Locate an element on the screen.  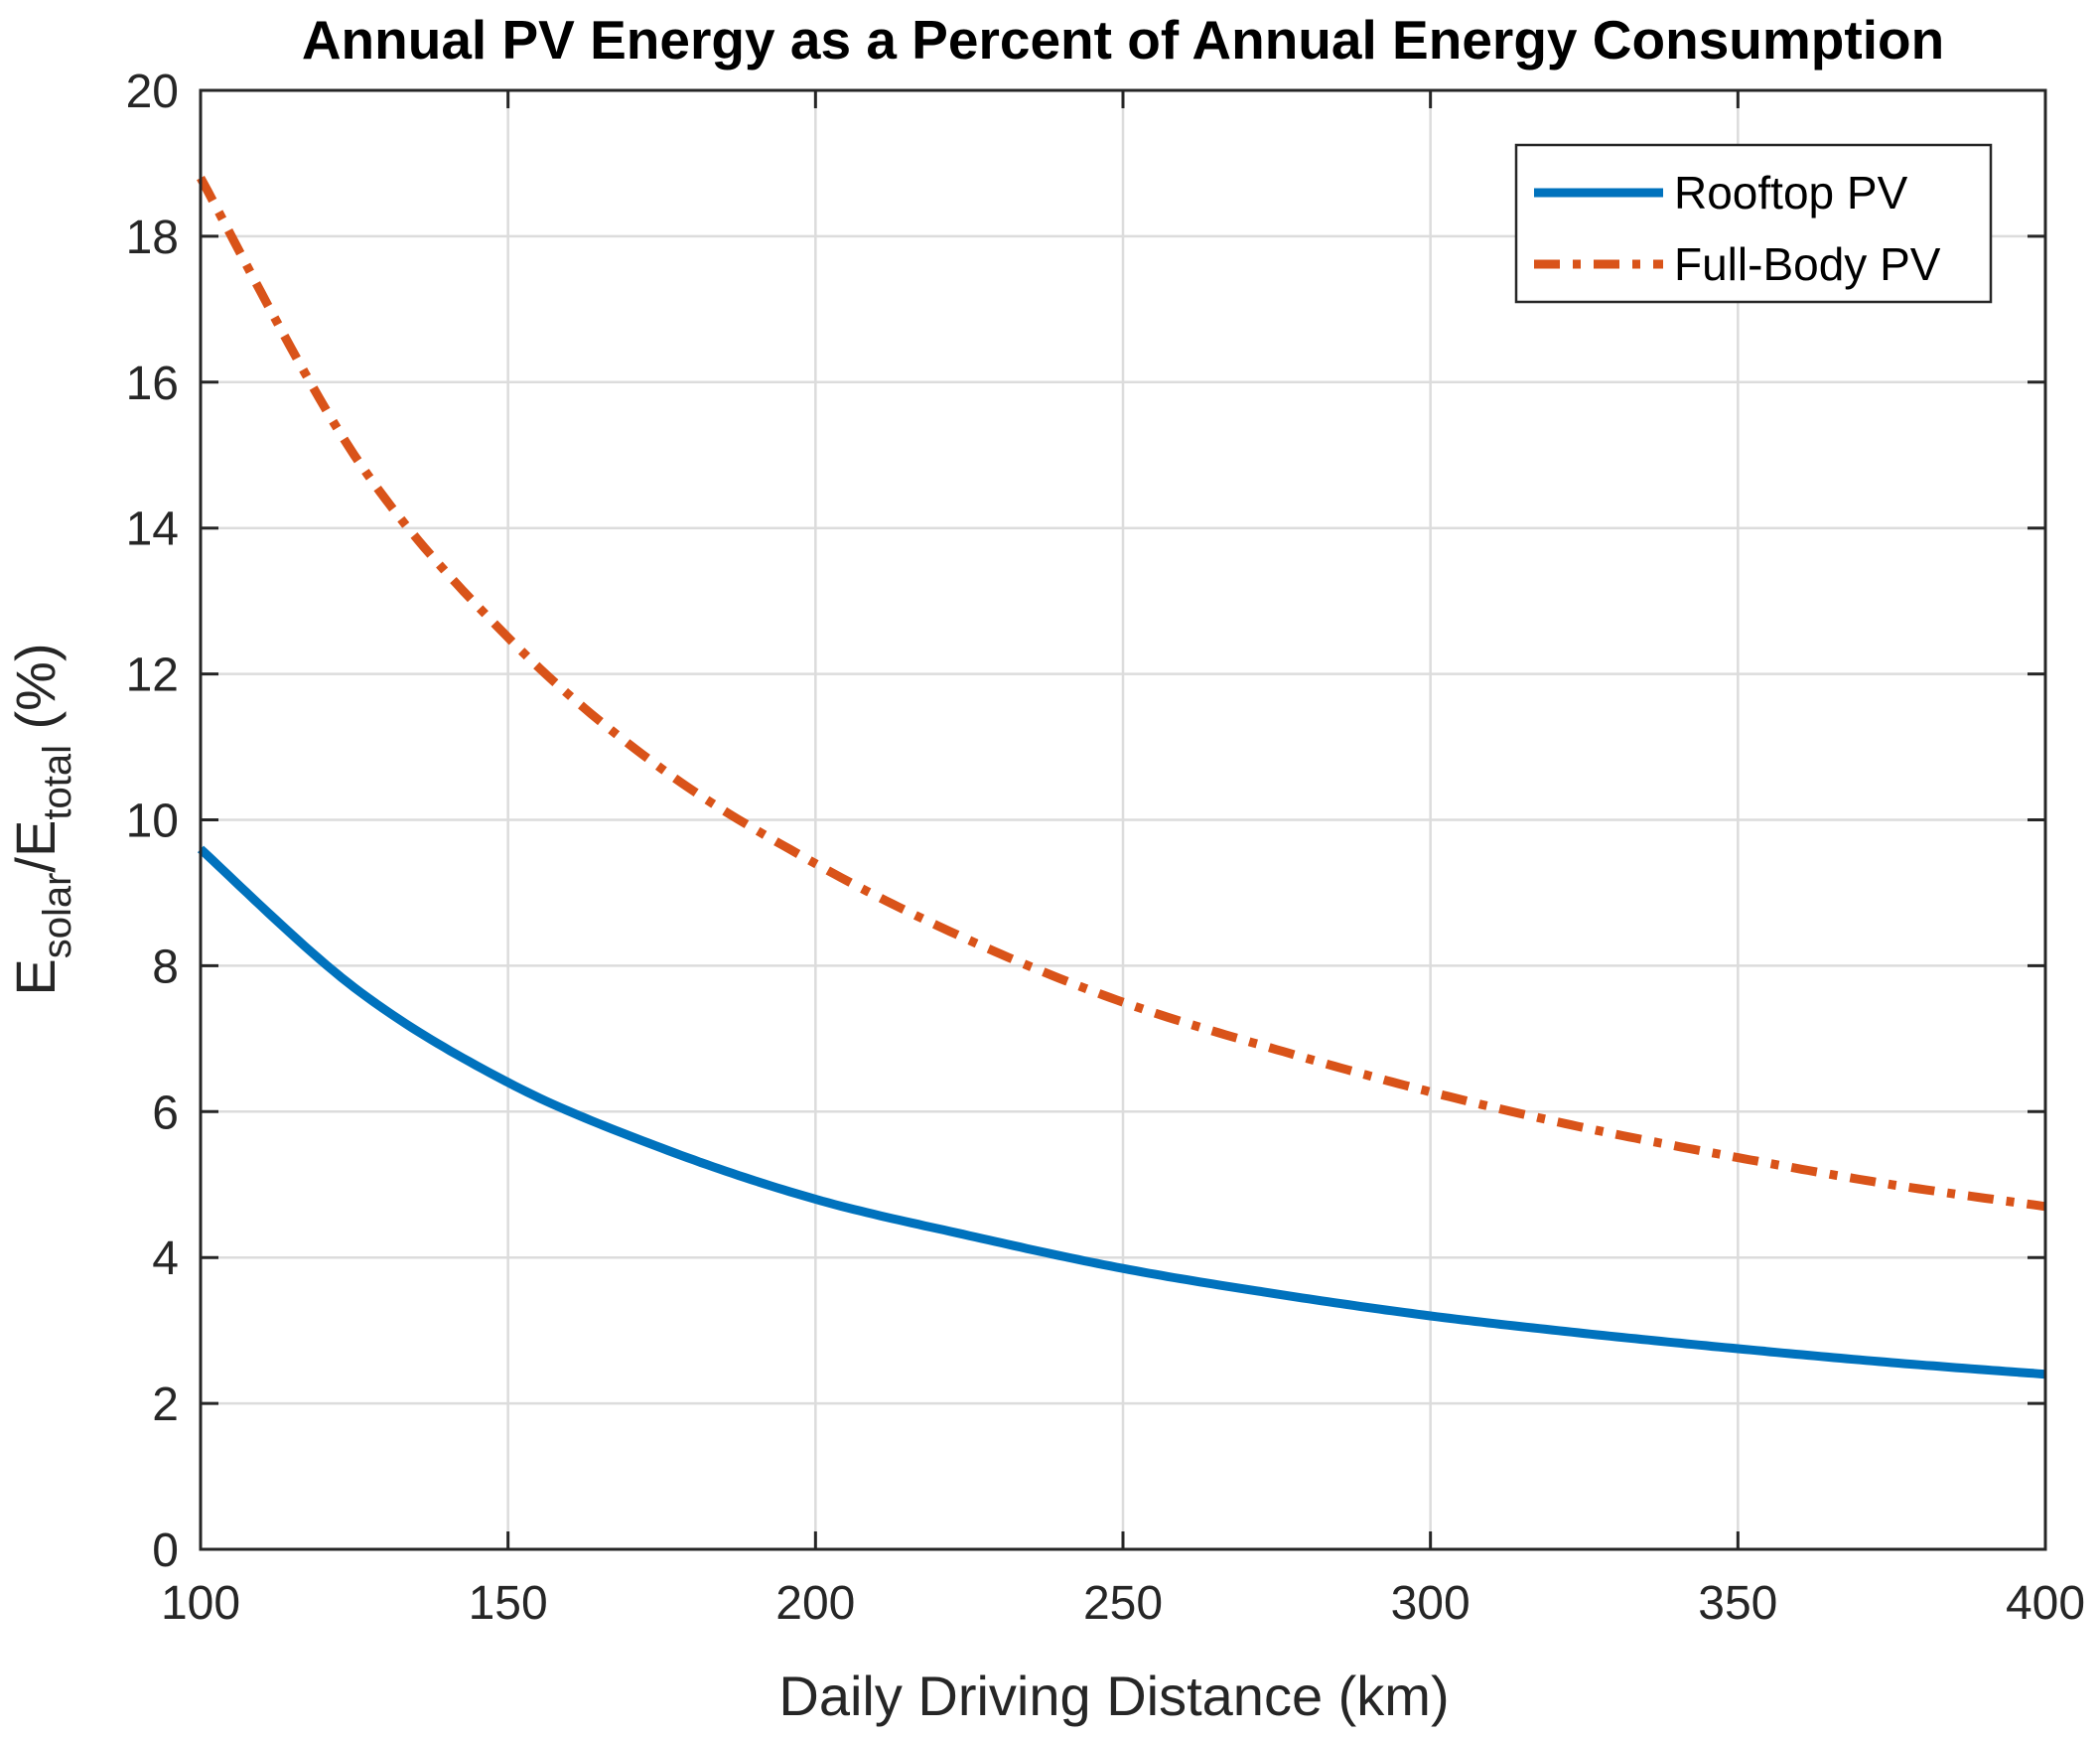
x-tick-label: 300 is located at coordinates (1430, 1603).